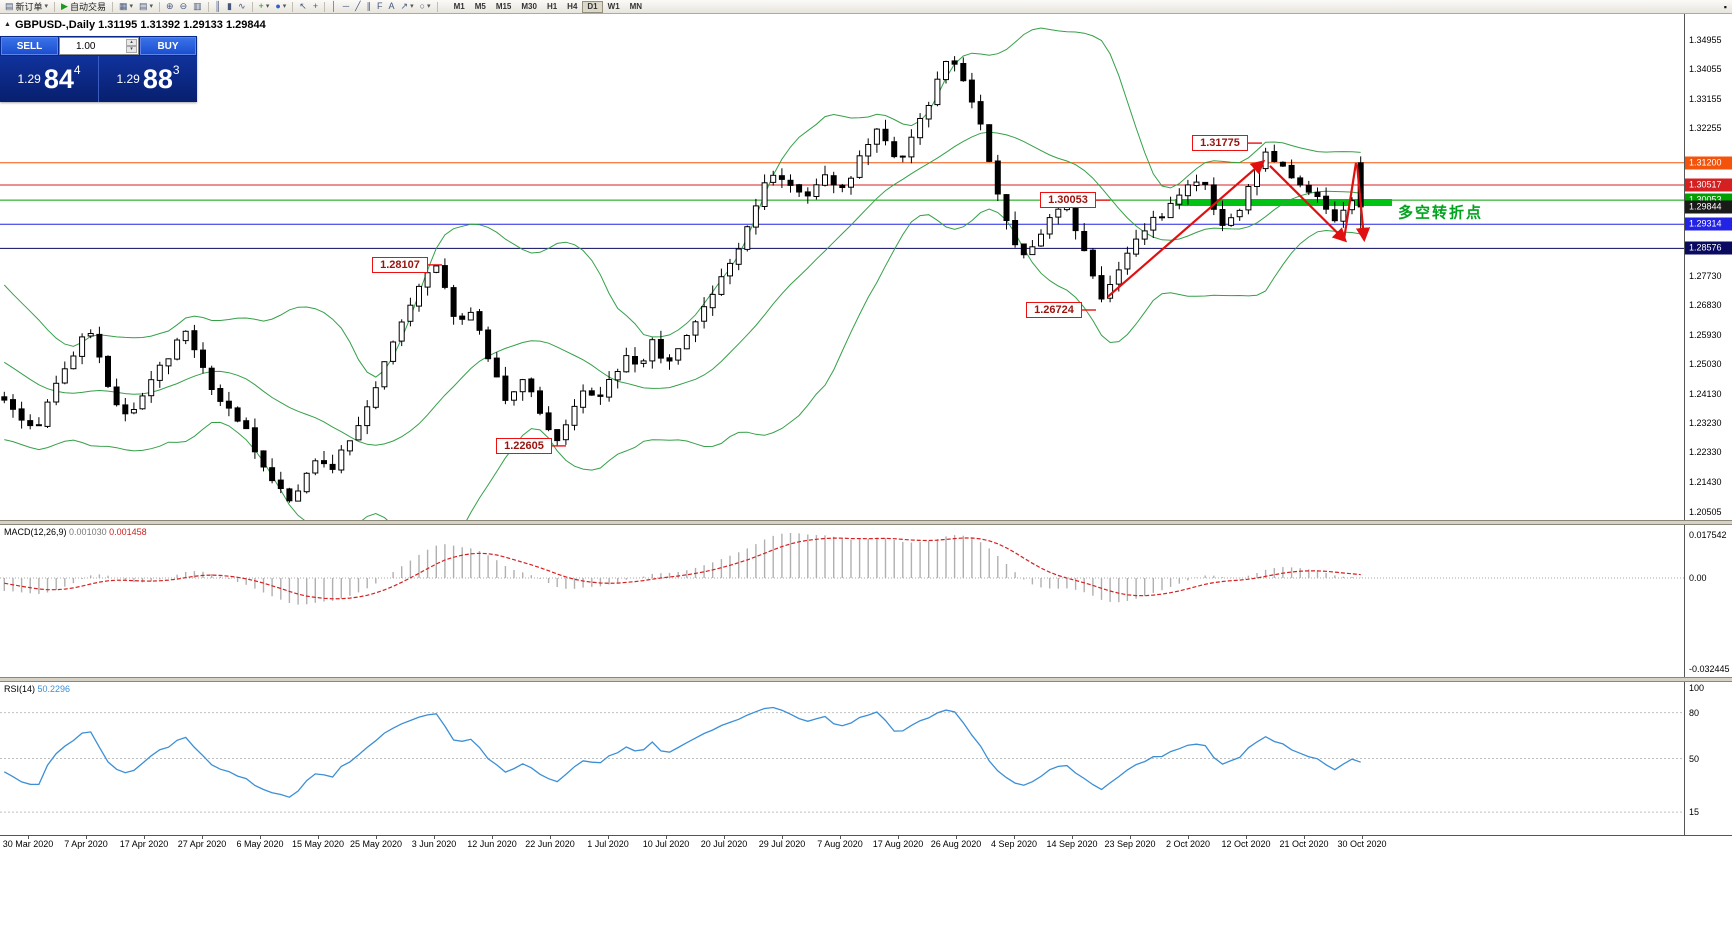 The image size is (1732, 936). Describe the element at coordinates (1725, 6) in the screenshot. I see `window-corner-icon: ▪` at that location.